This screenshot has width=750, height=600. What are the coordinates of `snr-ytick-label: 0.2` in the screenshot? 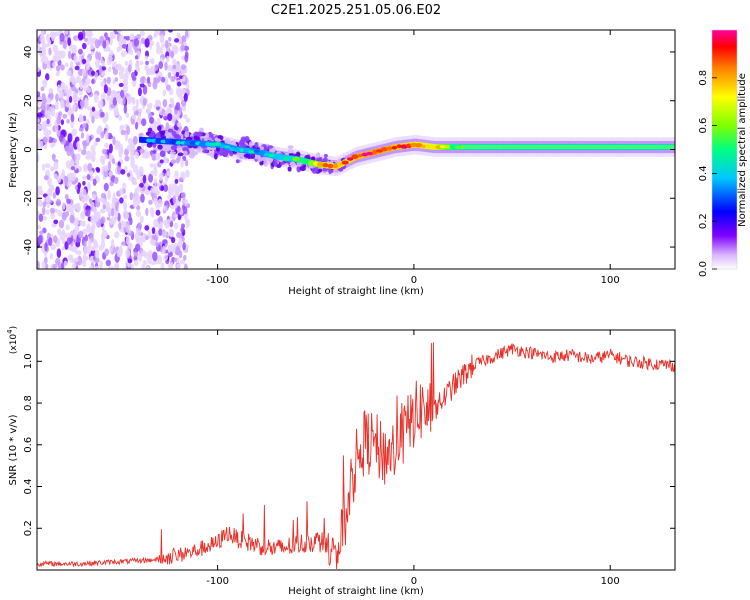 It's located at (28, 528).